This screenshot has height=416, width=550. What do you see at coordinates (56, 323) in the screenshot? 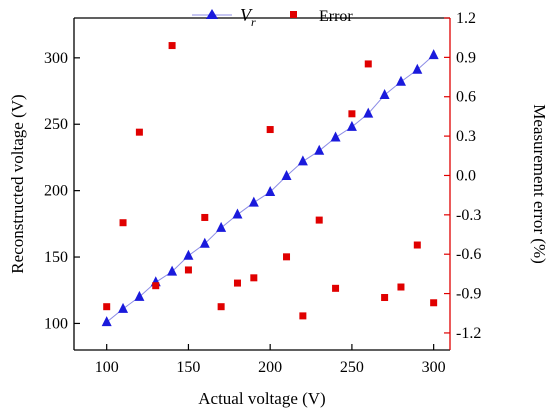
I see `left-y-tick-label: 100` at bounding box center [56, 323].